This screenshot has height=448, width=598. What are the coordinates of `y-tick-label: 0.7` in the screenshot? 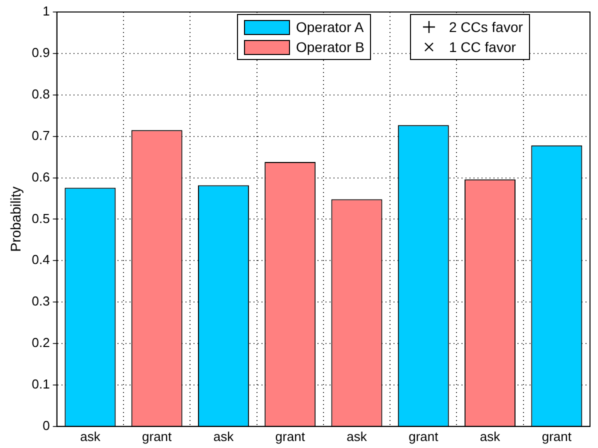 It's located at (41, 135).